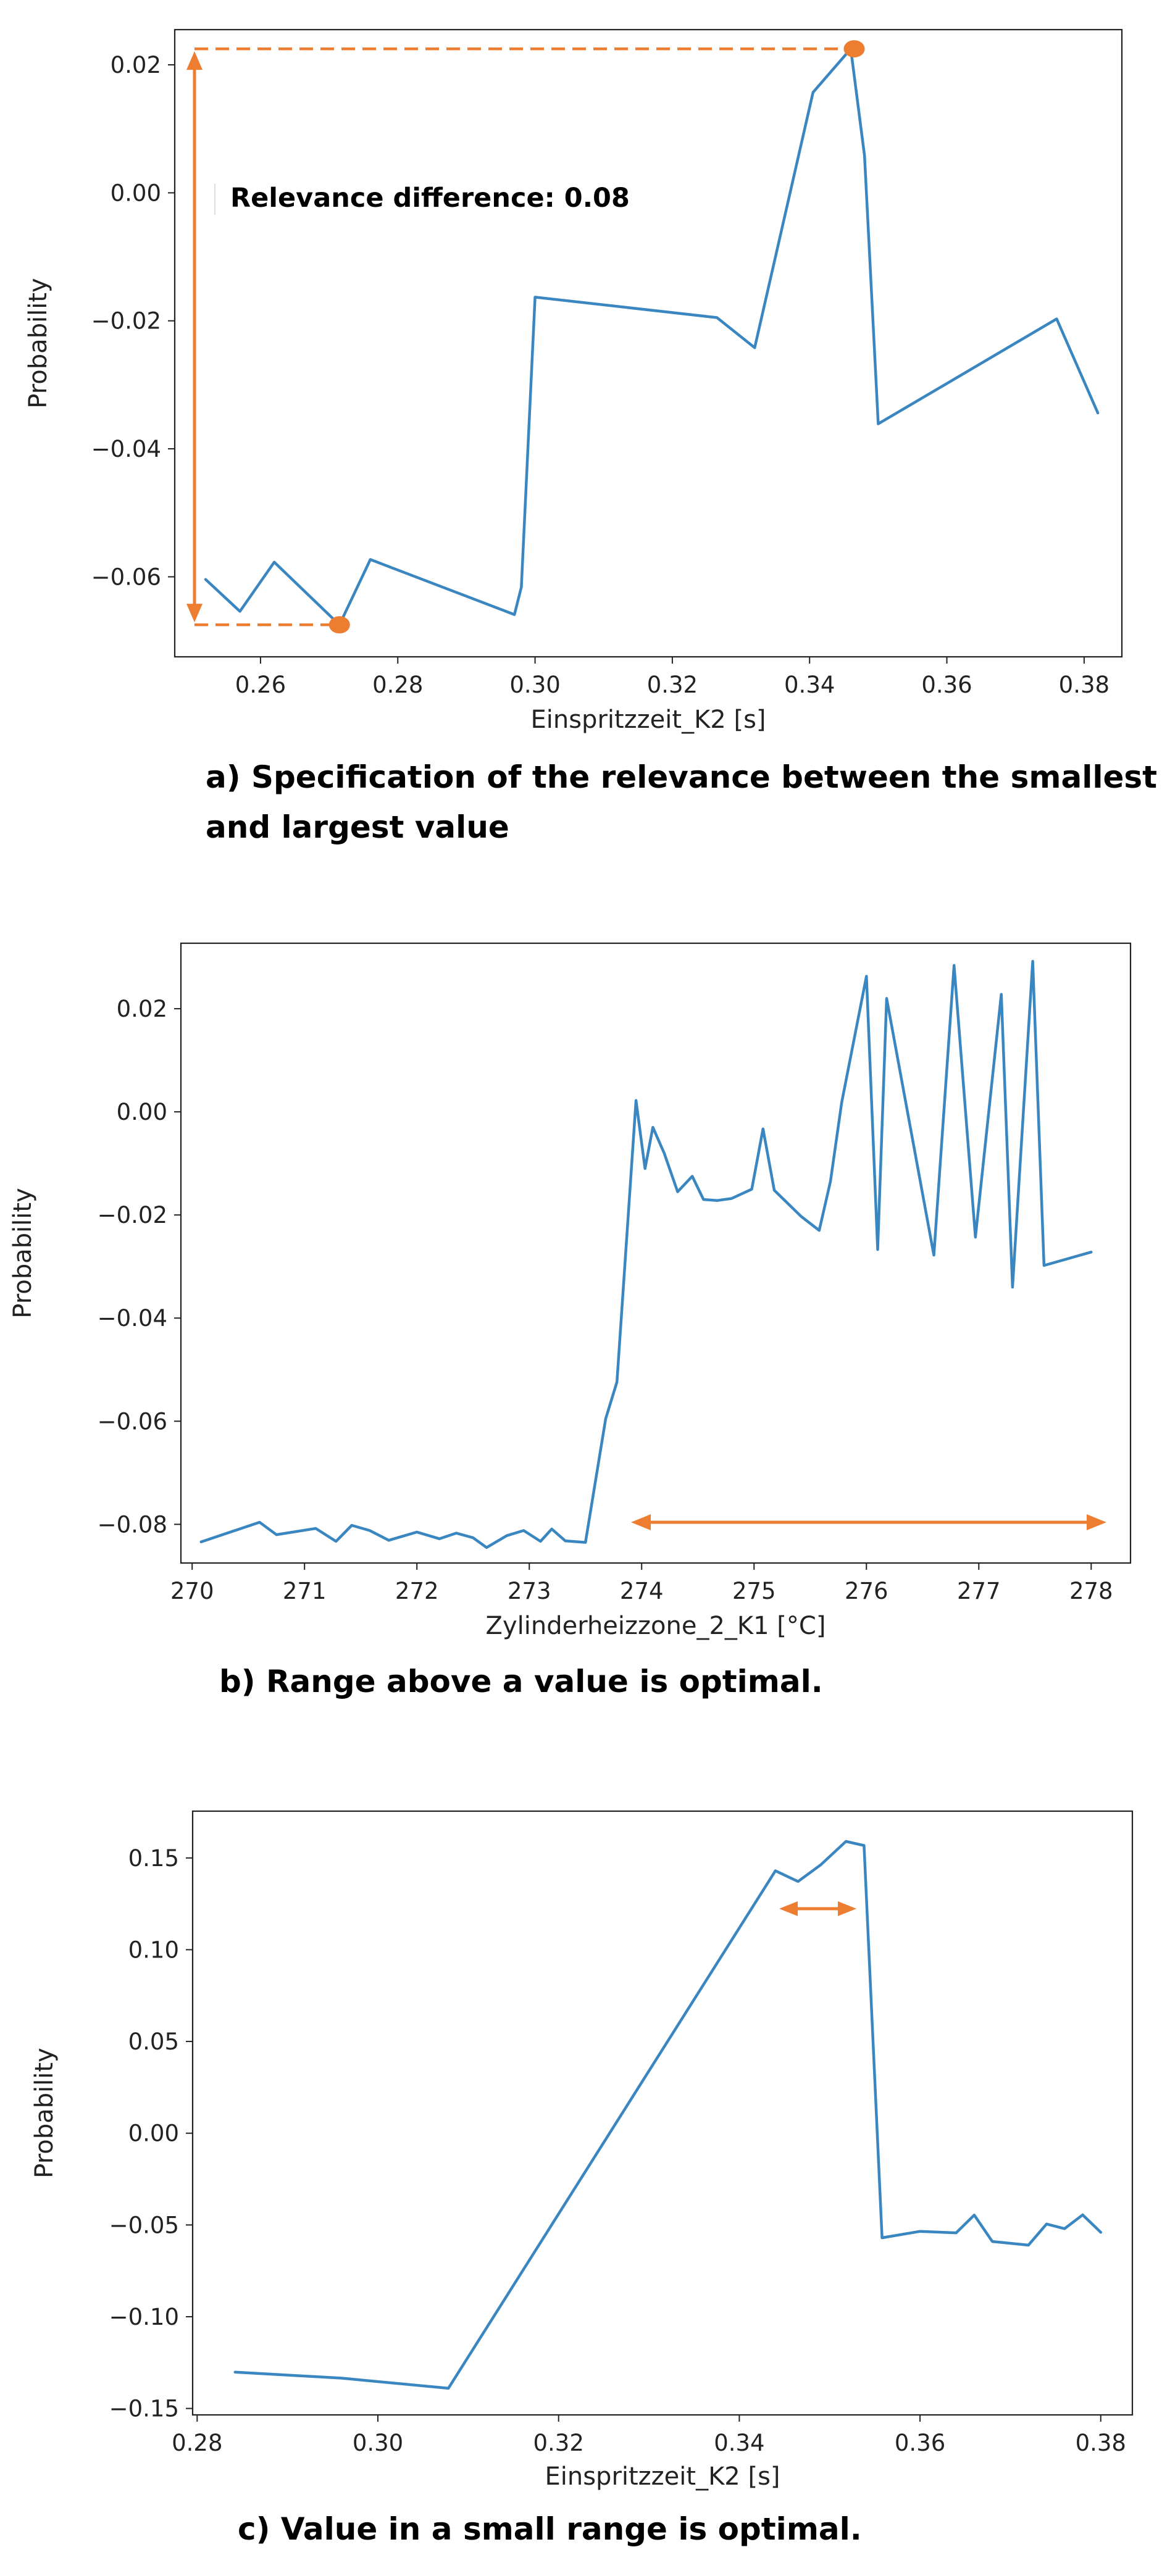 The width and height of the screenshot is (1162, 2576). I want to click on difference-arrow-head-up, so click(194, 61).